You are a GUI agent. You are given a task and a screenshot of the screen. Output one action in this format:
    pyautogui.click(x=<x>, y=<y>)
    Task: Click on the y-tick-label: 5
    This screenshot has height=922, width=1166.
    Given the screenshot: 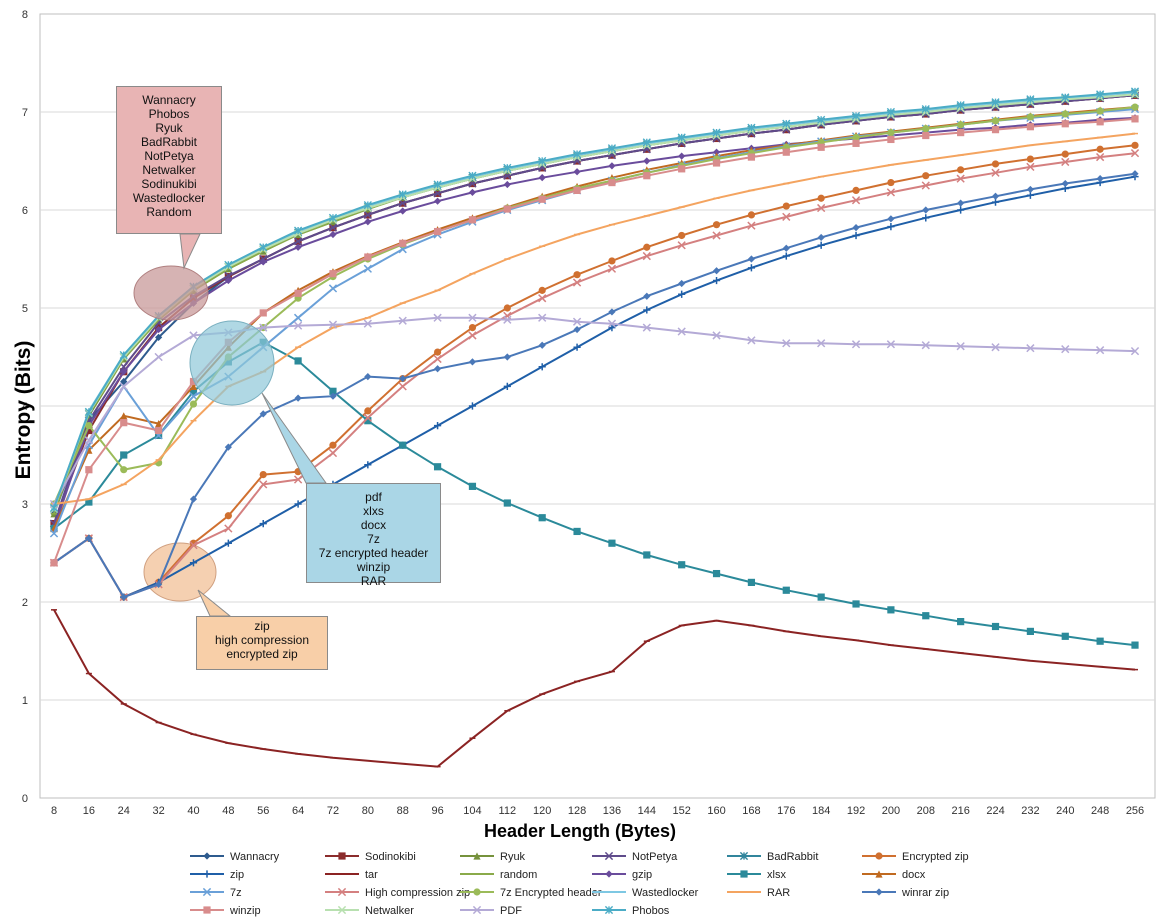 What is the action you would take?
    pyautogui.click(x=25, y=309)
    